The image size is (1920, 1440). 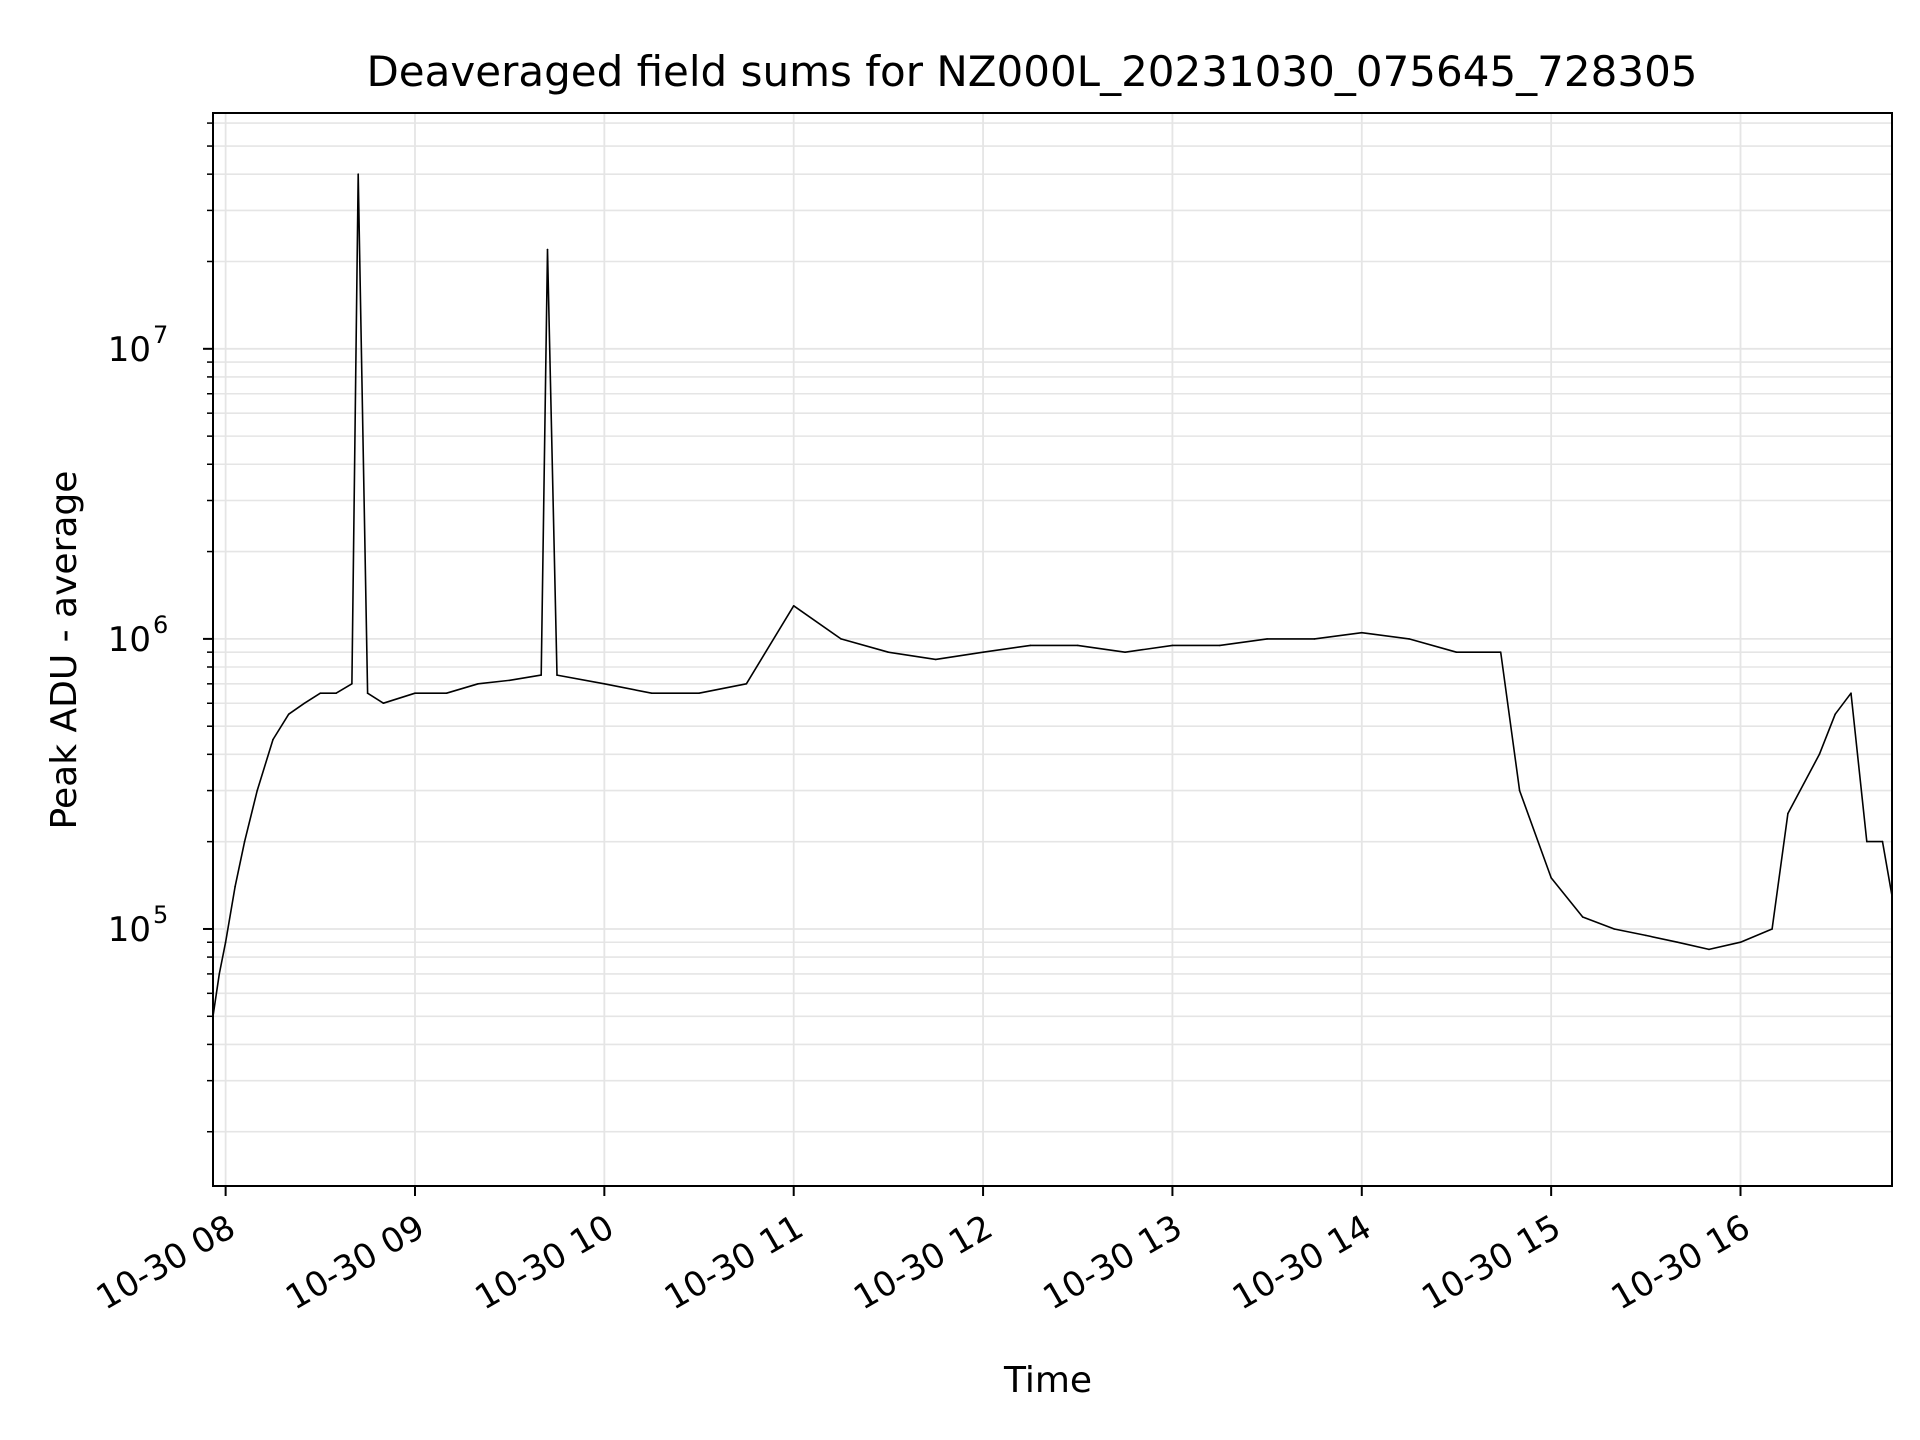 What do you see at coordinates (1491, 1262) in the screenshot?
I see `x-tick-label: 10-30 15` at bounding box center [1491, 1262].